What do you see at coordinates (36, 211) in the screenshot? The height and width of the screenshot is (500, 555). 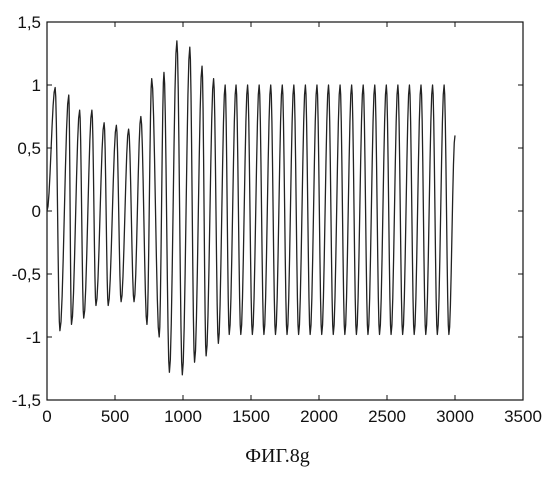 I see `y-tick-label: 0` at bounding box center [36, 211].